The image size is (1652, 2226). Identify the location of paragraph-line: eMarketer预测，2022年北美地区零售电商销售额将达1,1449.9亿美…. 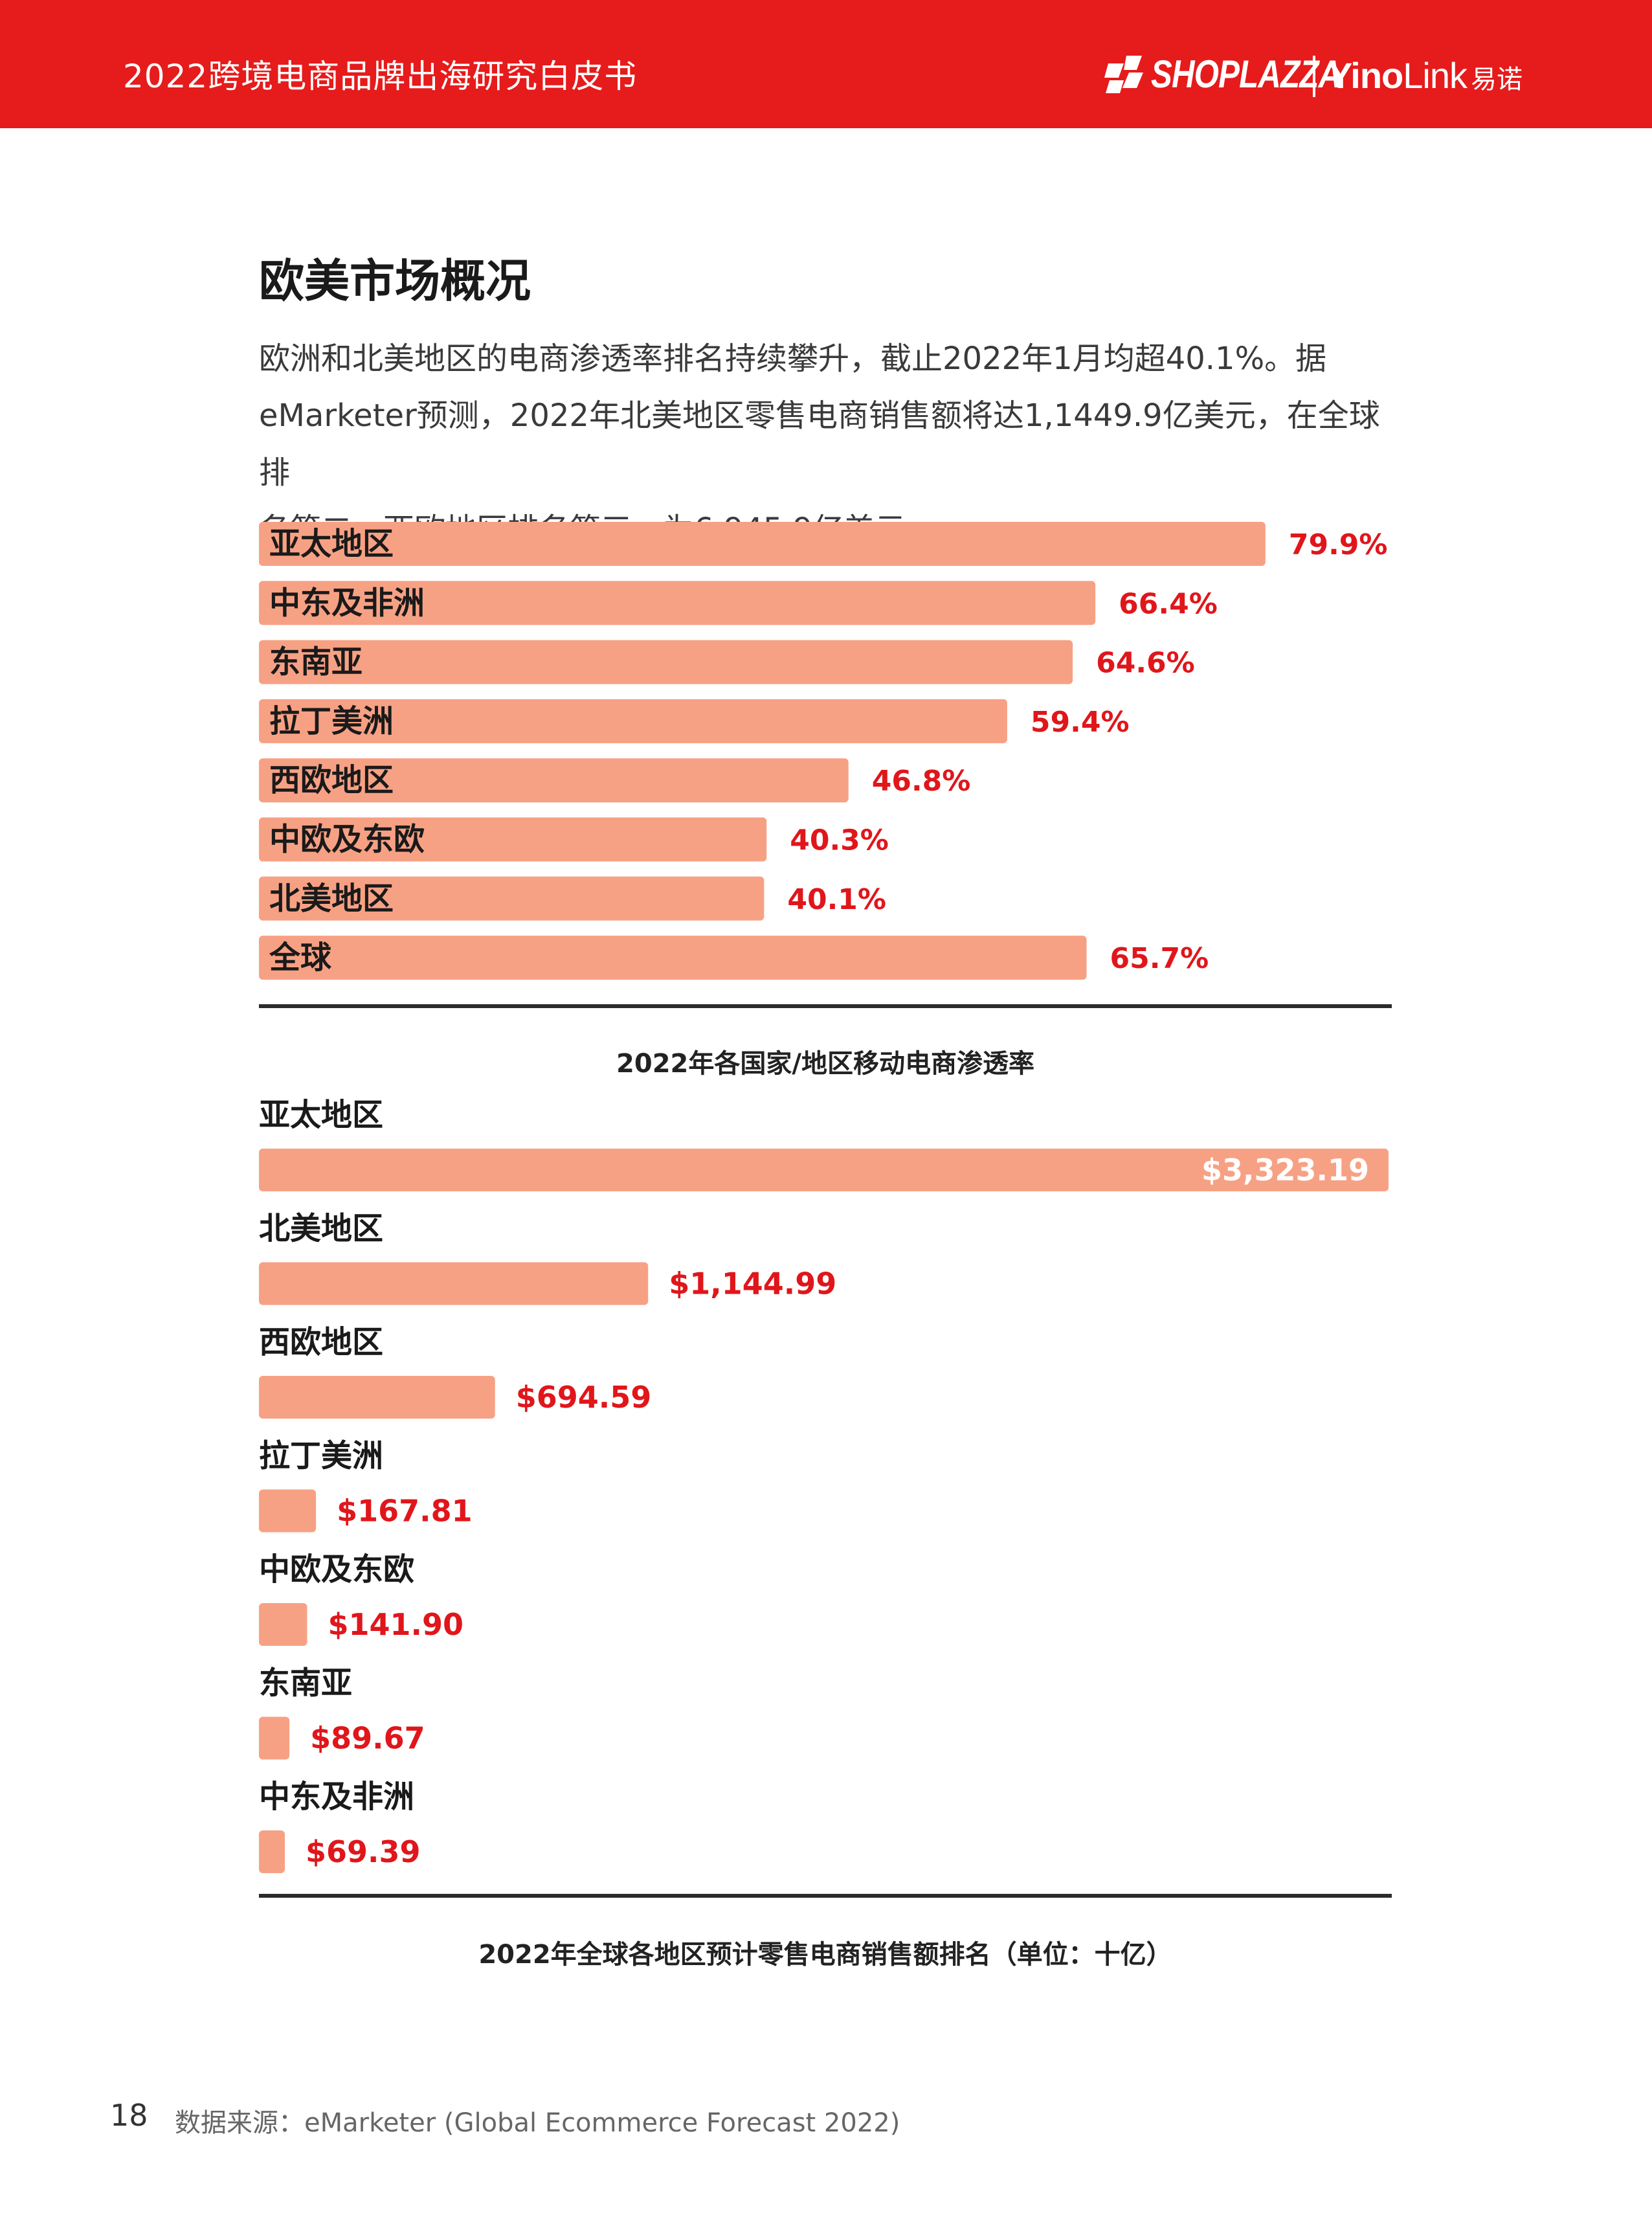
(819, 444).